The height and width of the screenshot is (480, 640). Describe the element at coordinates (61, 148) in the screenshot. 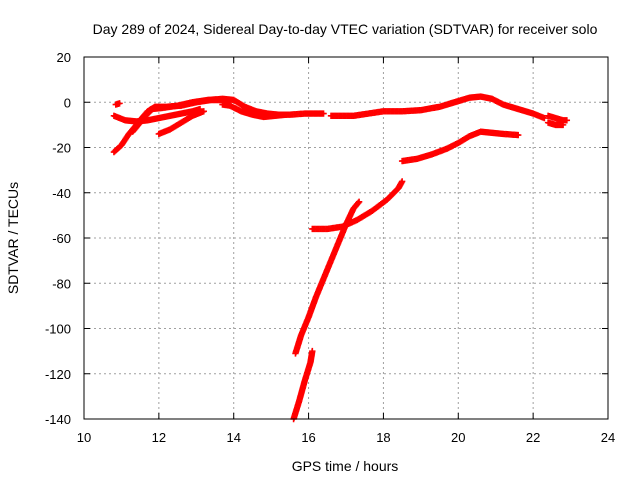

I see `y-tick-label: -20` at that location.